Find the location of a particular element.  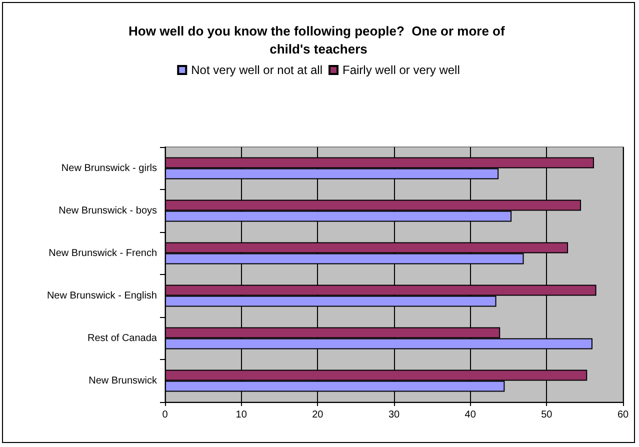

y-tick-label: New Brunswick - English is located at coordinates (101, 296).